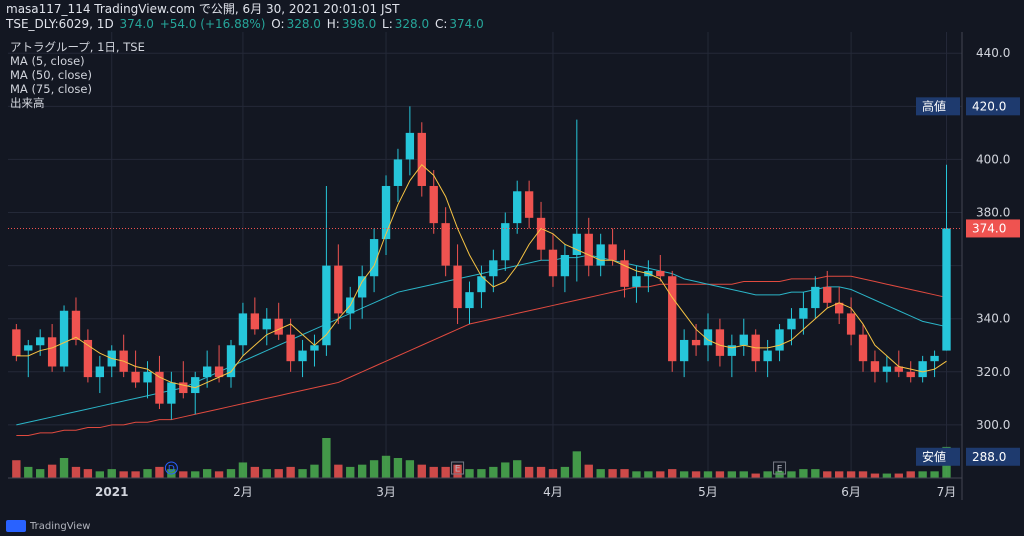  I want to click on last-price-label-box, so click(993, 228).